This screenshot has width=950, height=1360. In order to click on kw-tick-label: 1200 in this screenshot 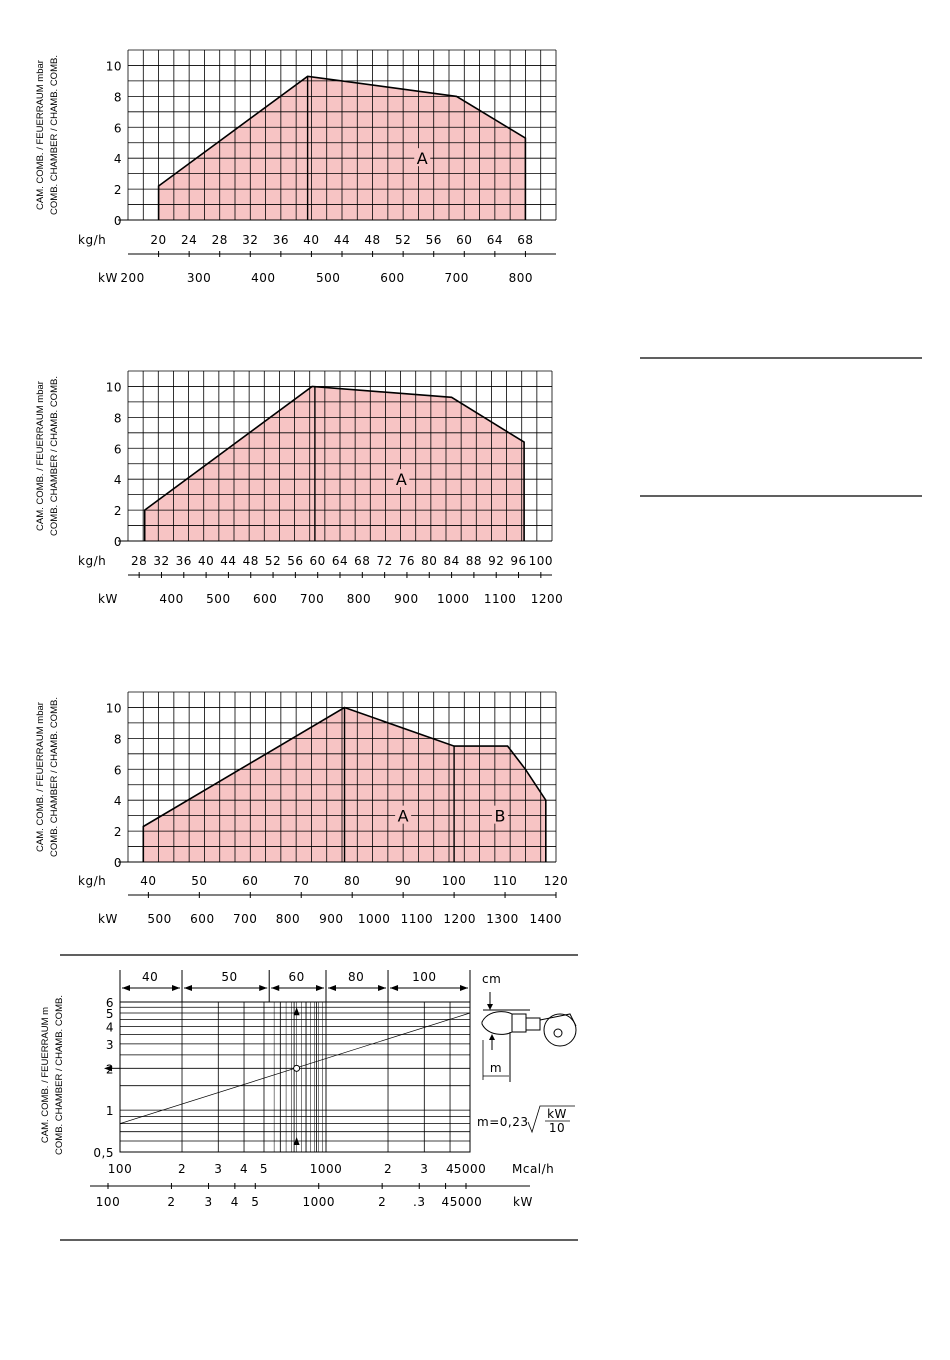, I will do `click(459, 919)`.